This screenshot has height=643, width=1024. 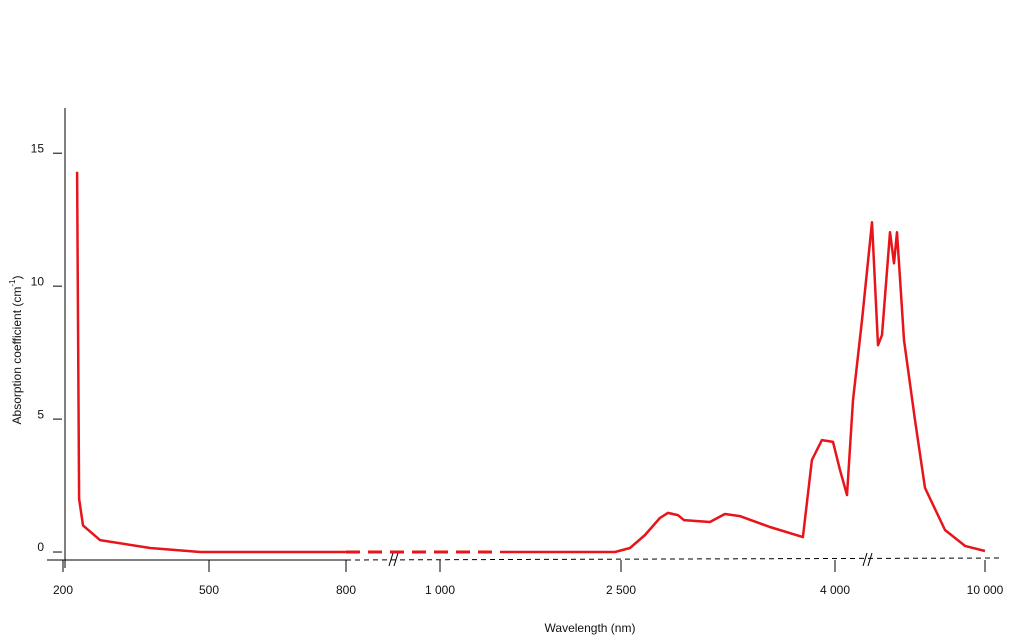 What do you see at coordinates (621, 590) in the screenshot?
I see `x-tick-label: 2 500` at bounding box center [621, 590].